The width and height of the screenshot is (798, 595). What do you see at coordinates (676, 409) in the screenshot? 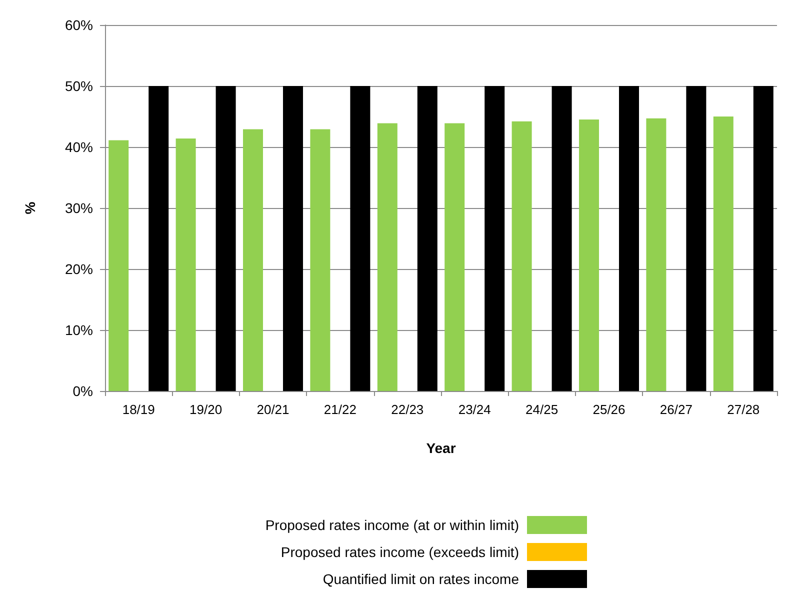
I see `x-tick-label: 26/27` at bounding box center [676, 409].